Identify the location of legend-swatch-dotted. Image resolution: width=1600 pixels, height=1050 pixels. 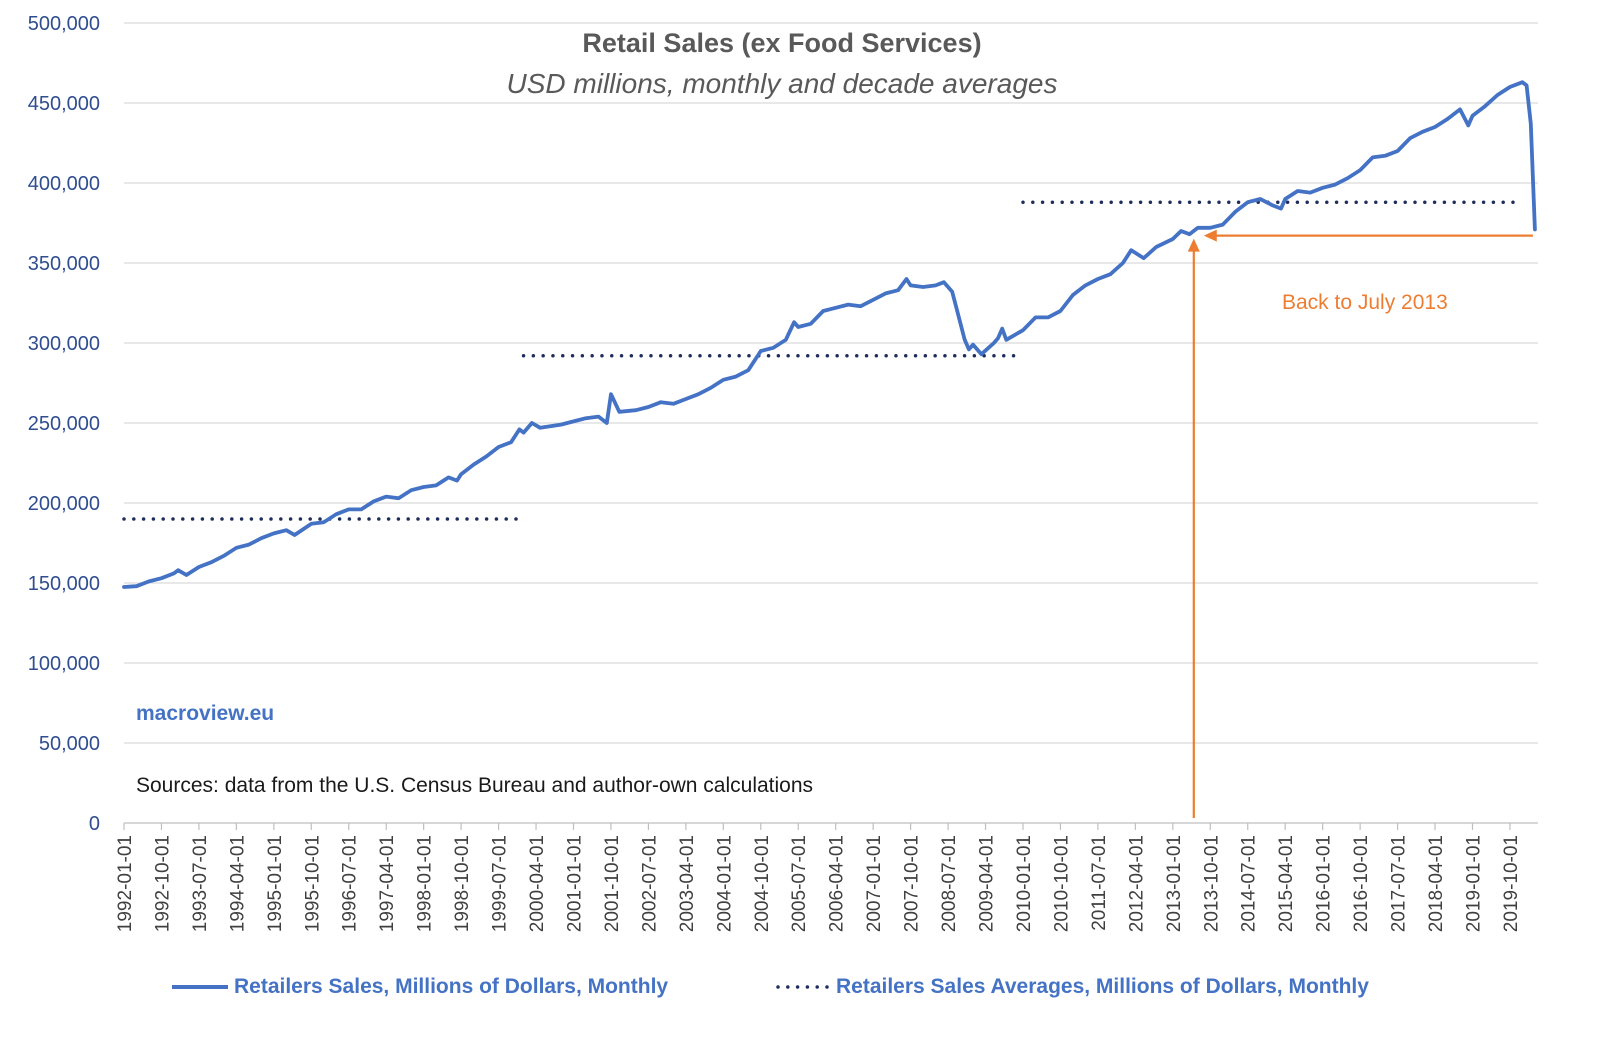
(803, 987).